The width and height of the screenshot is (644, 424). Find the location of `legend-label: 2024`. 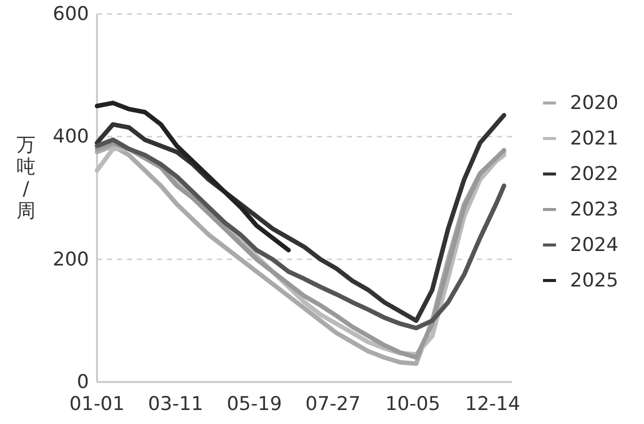

legend-label: 2024 is located at coordinates (594, 245).